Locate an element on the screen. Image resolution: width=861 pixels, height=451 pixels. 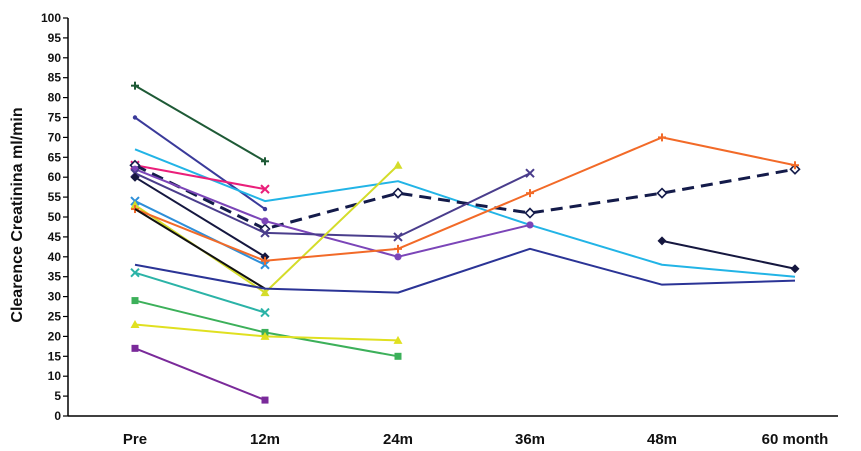
x-tick-label: 36m is located at coordinates (530, 439).